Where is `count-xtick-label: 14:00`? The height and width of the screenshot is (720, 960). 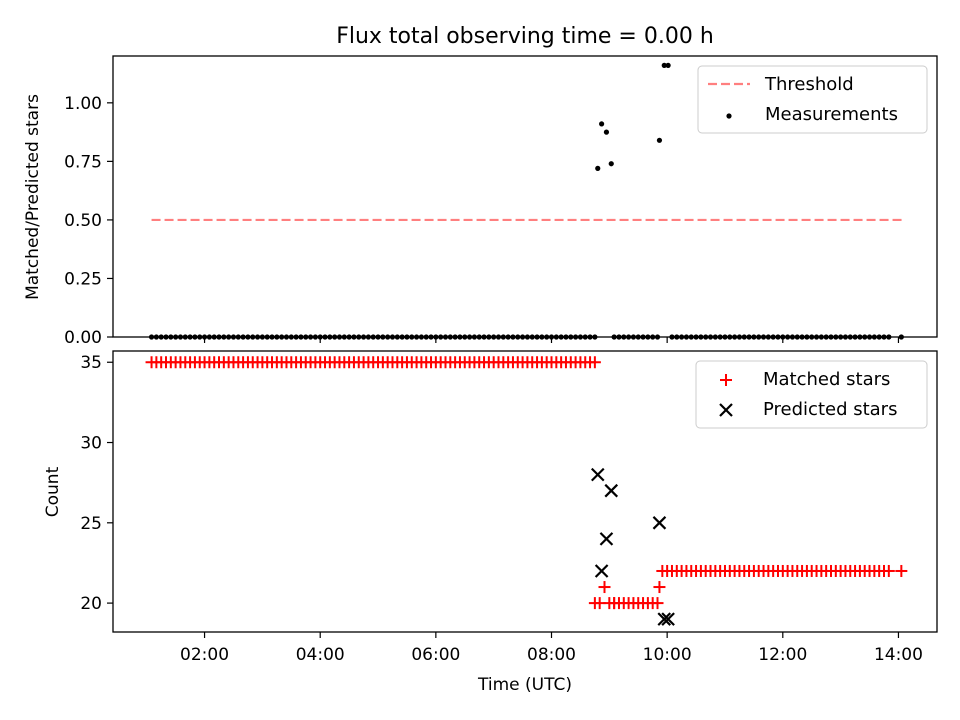
count-xtick-label: 14:00 is located at coordinates (898, 655).